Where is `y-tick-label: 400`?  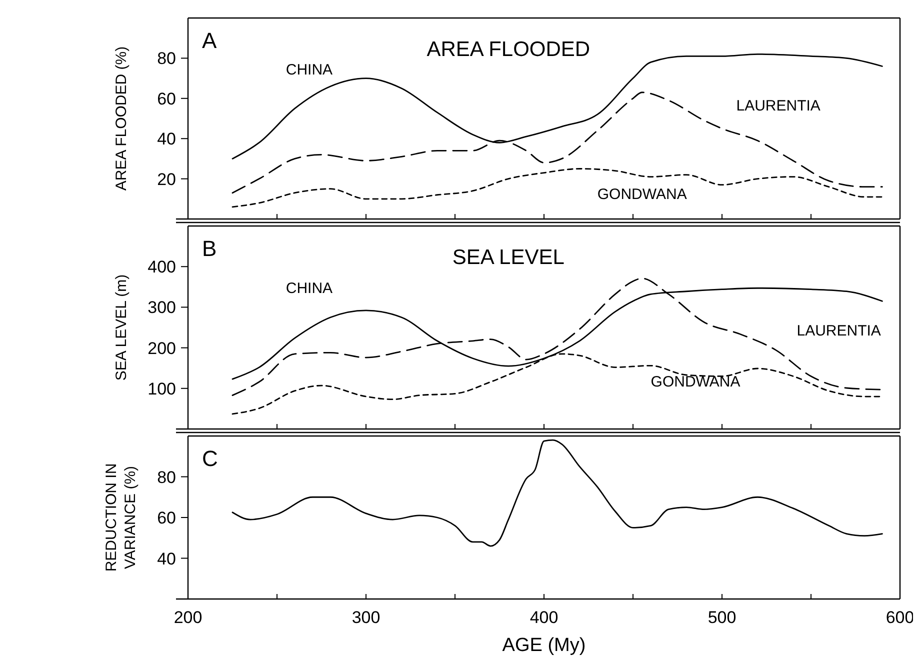 y-tick-label: 400 is located at coordinates (162, 267).